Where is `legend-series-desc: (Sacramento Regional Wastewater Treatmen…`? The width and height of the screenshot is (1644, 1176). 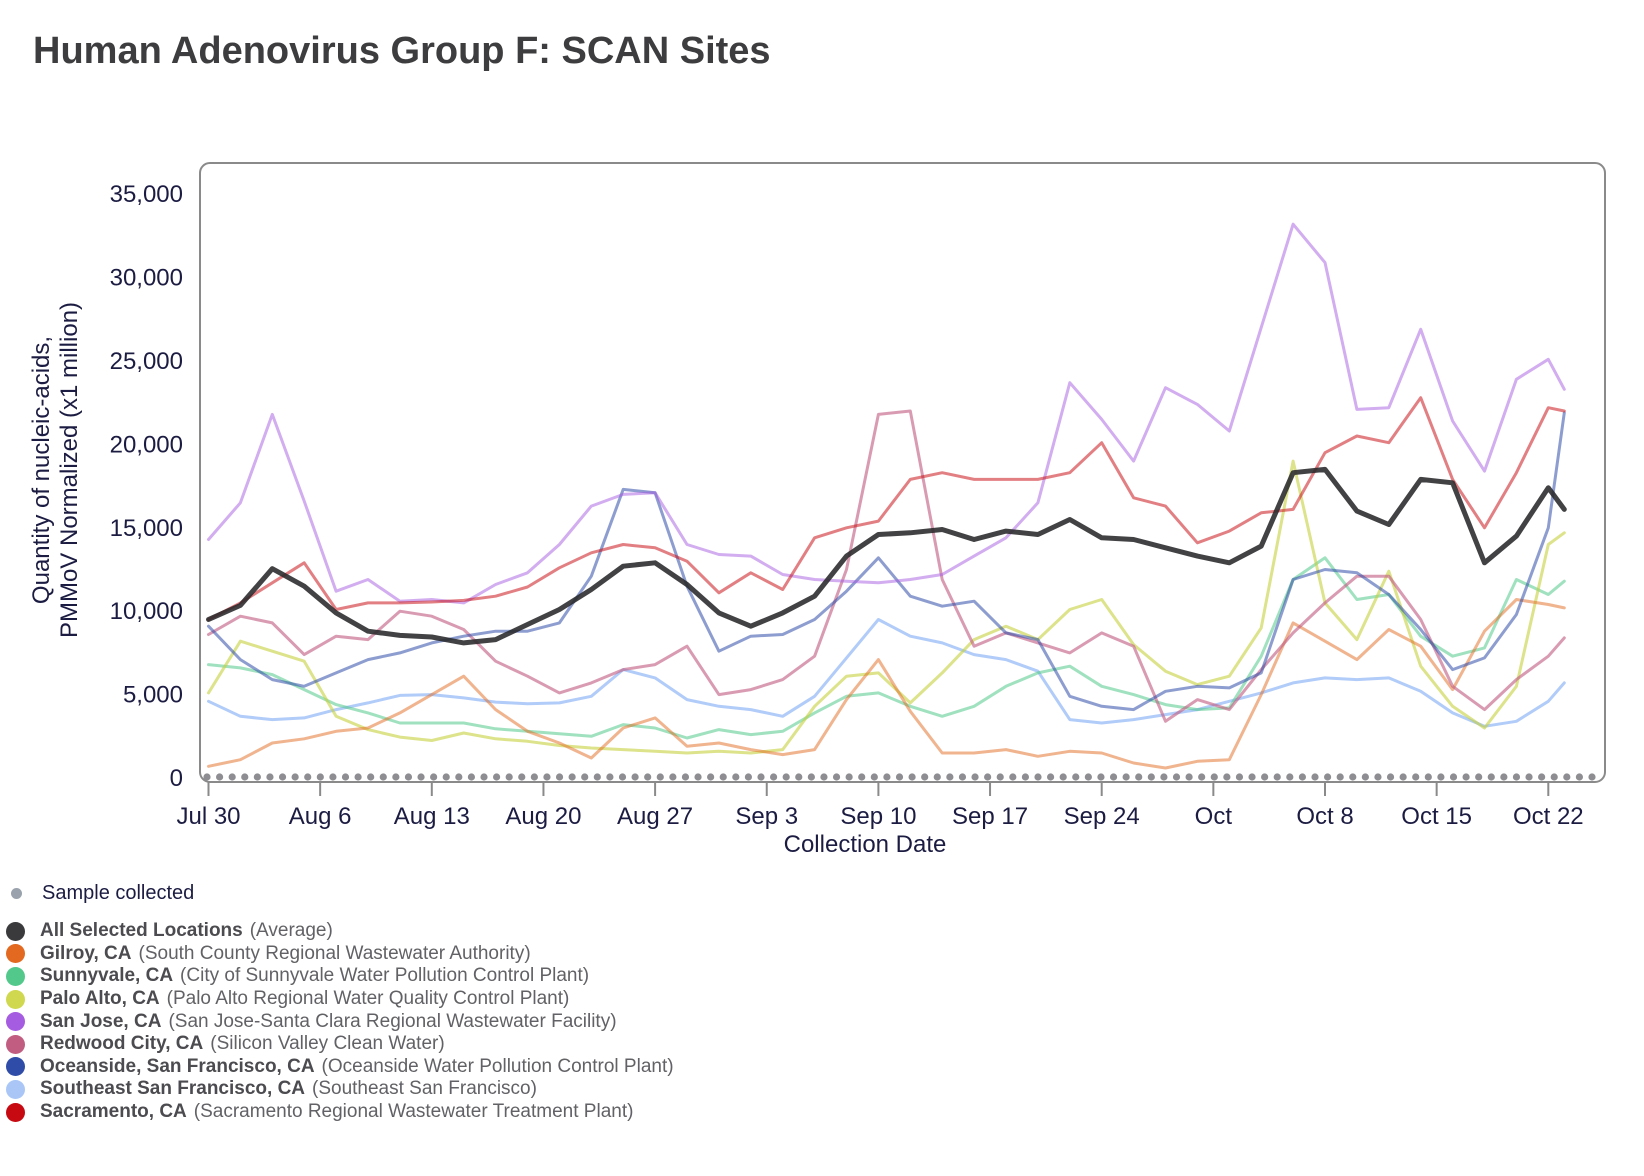
legend-series-desc: (Sacramento Regional Wastewater Treatmen… is located at coordinates (413, 1112).